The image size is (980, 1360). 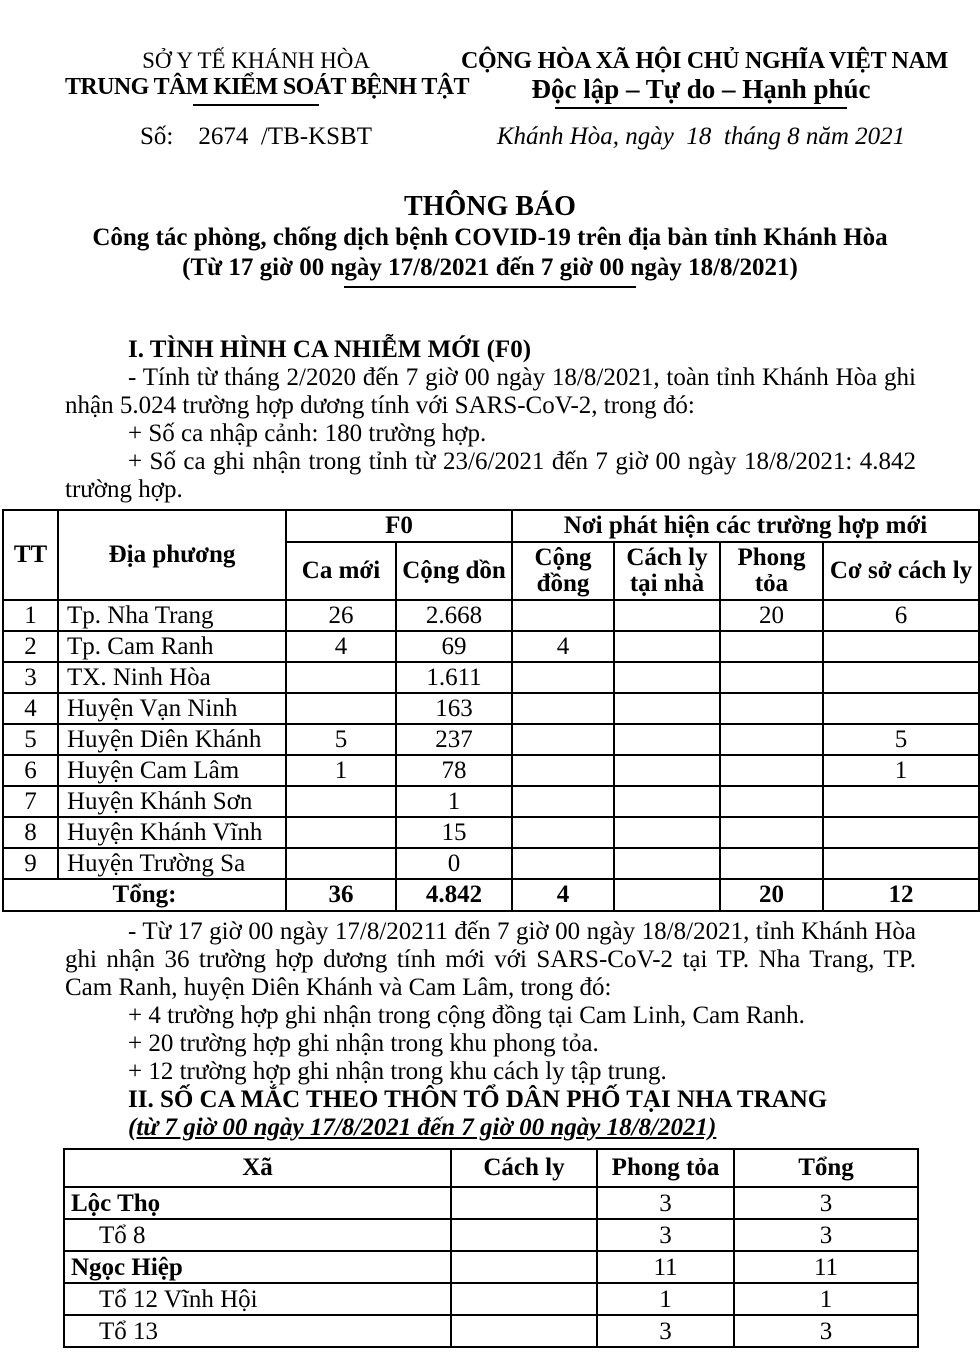 I want to click on cell-tt: 8, so click(x=30, y=832).